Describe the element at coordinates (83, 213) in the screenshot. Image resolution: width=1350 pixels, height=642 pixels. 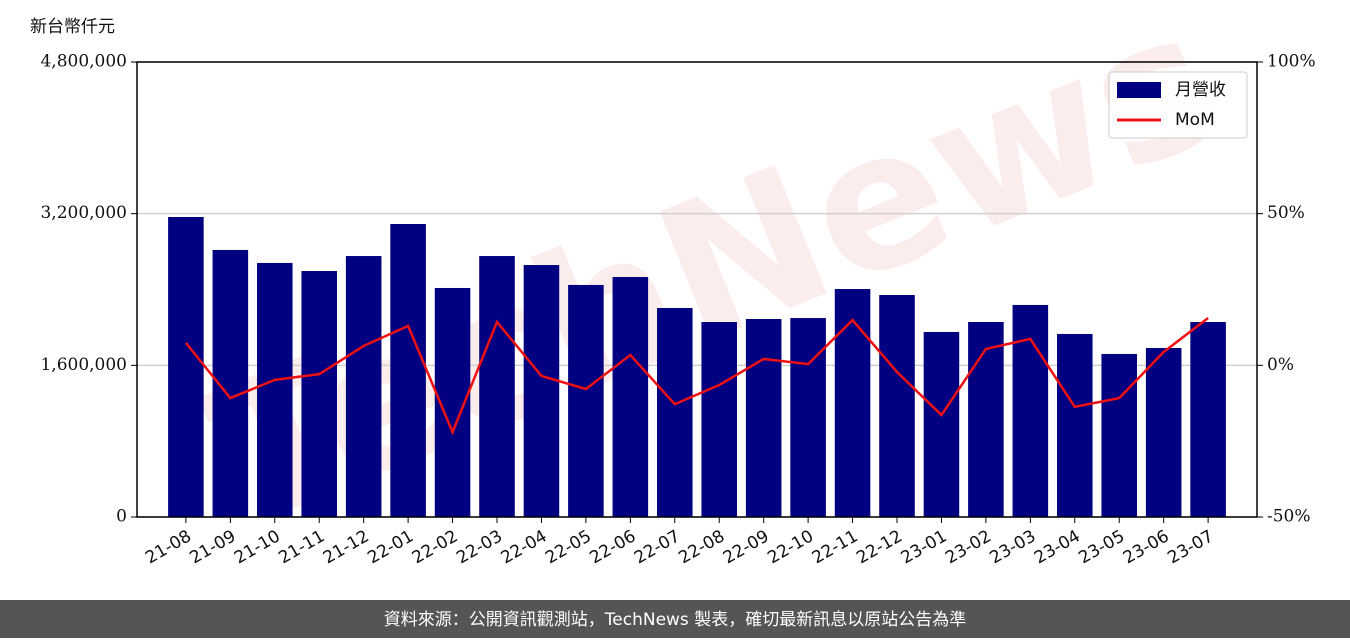
I see `y-tick-label: 3,200,000` at that location.